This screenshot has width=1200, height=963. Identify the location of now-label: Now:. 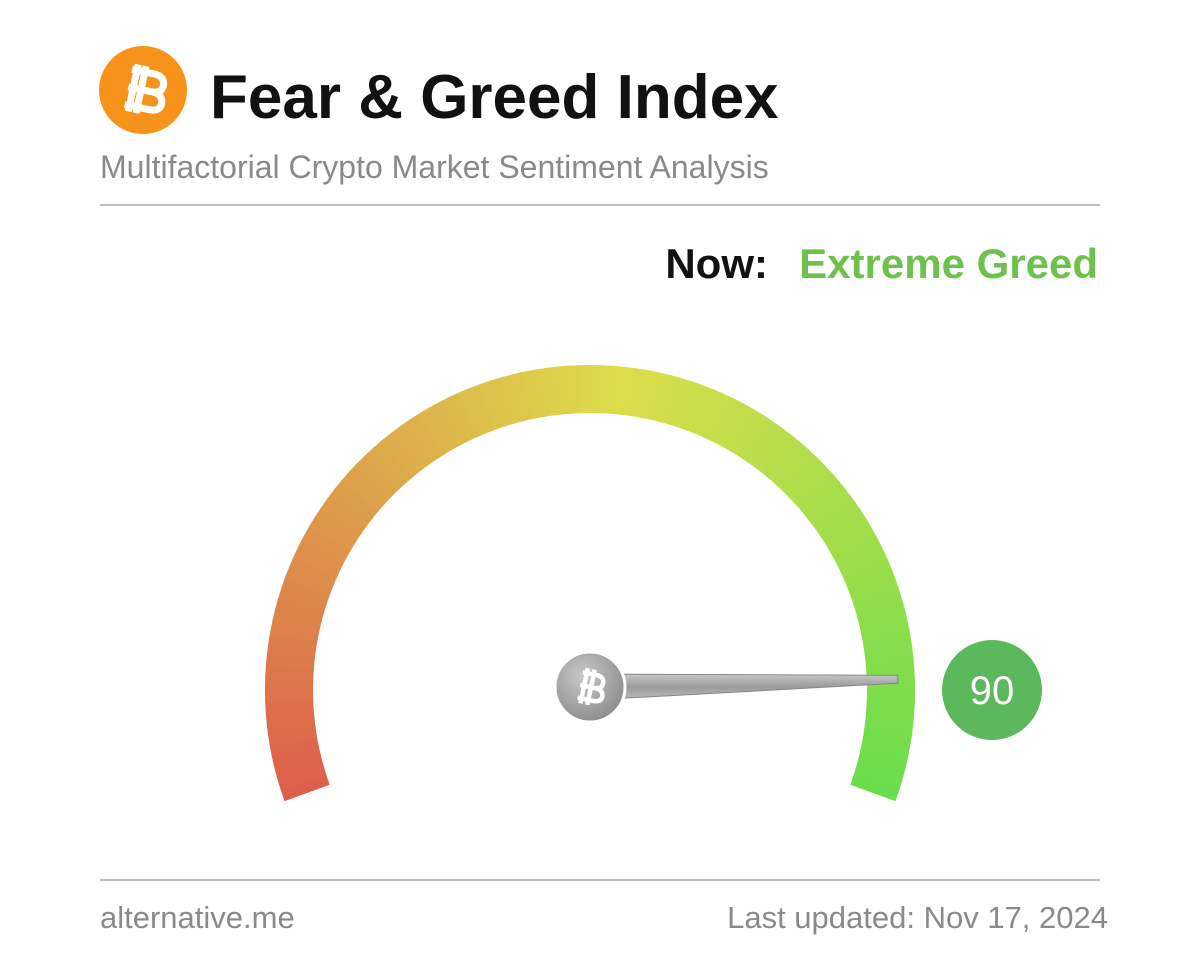
(716, 263).